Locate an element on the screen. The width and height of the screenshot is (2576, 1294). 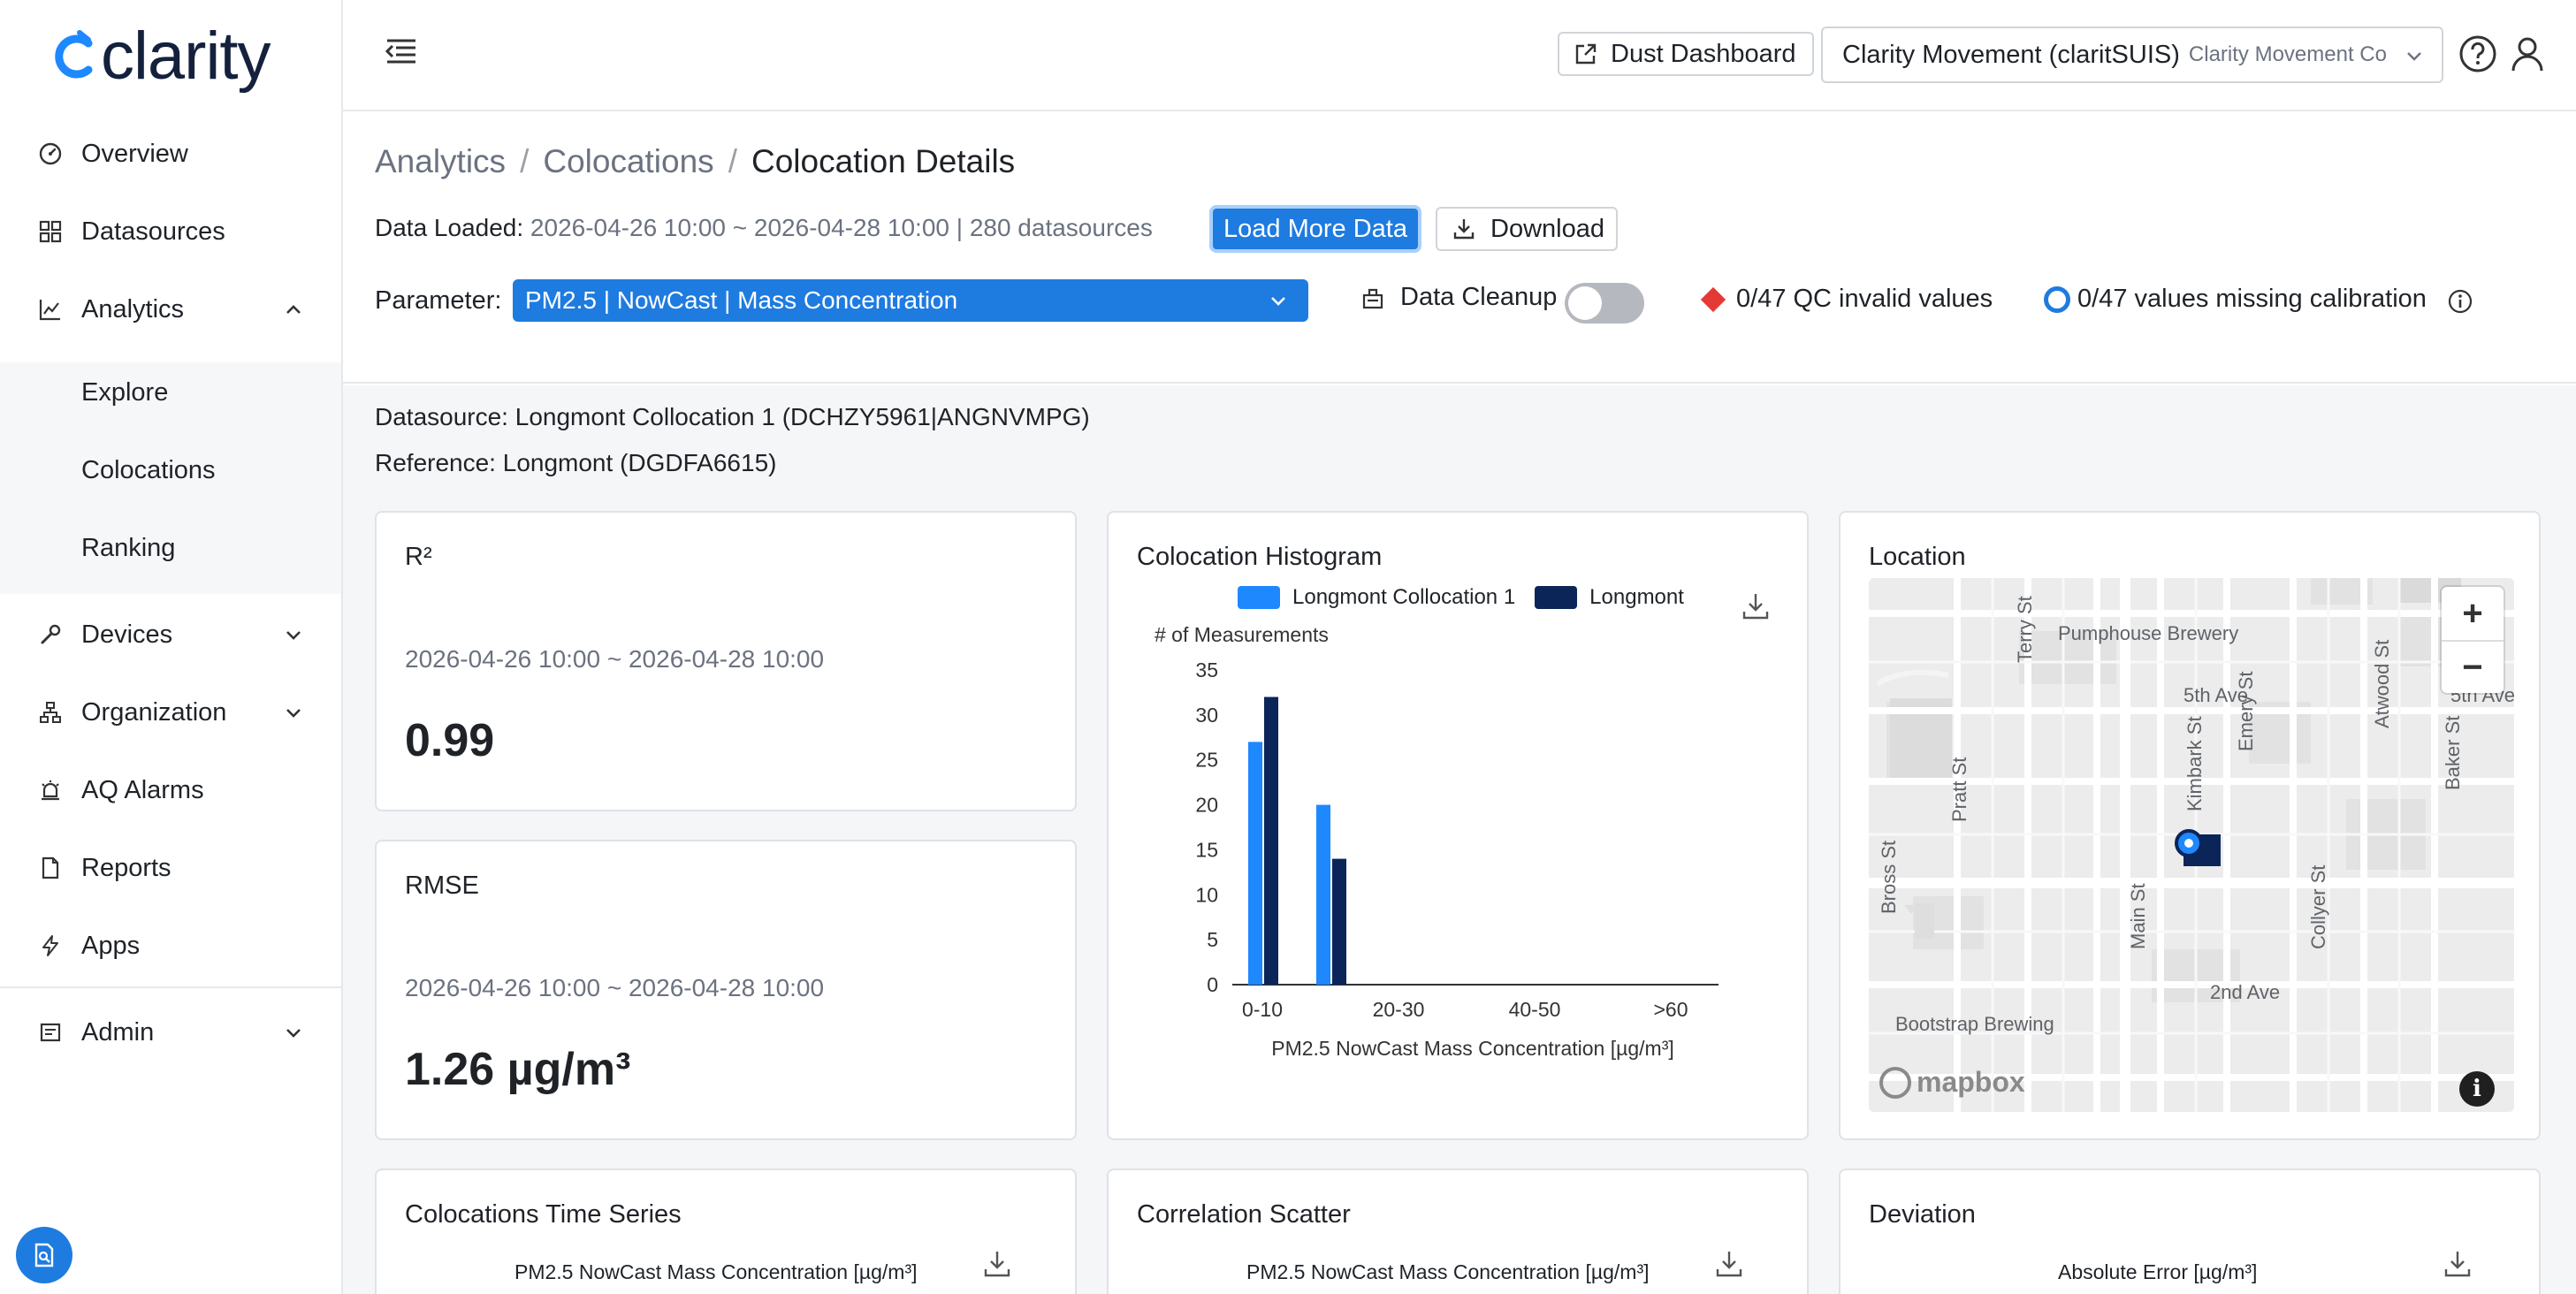
map-zoom-controls: + − is located at coordinates (2473, 640).